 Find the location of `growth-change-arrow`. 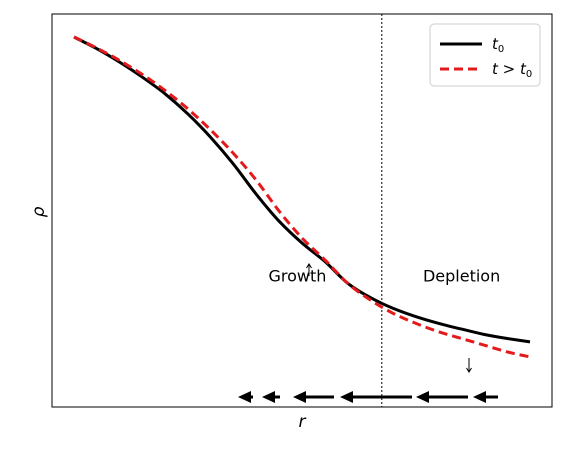

growth-change-arrow is located at coordinates (309, 269).